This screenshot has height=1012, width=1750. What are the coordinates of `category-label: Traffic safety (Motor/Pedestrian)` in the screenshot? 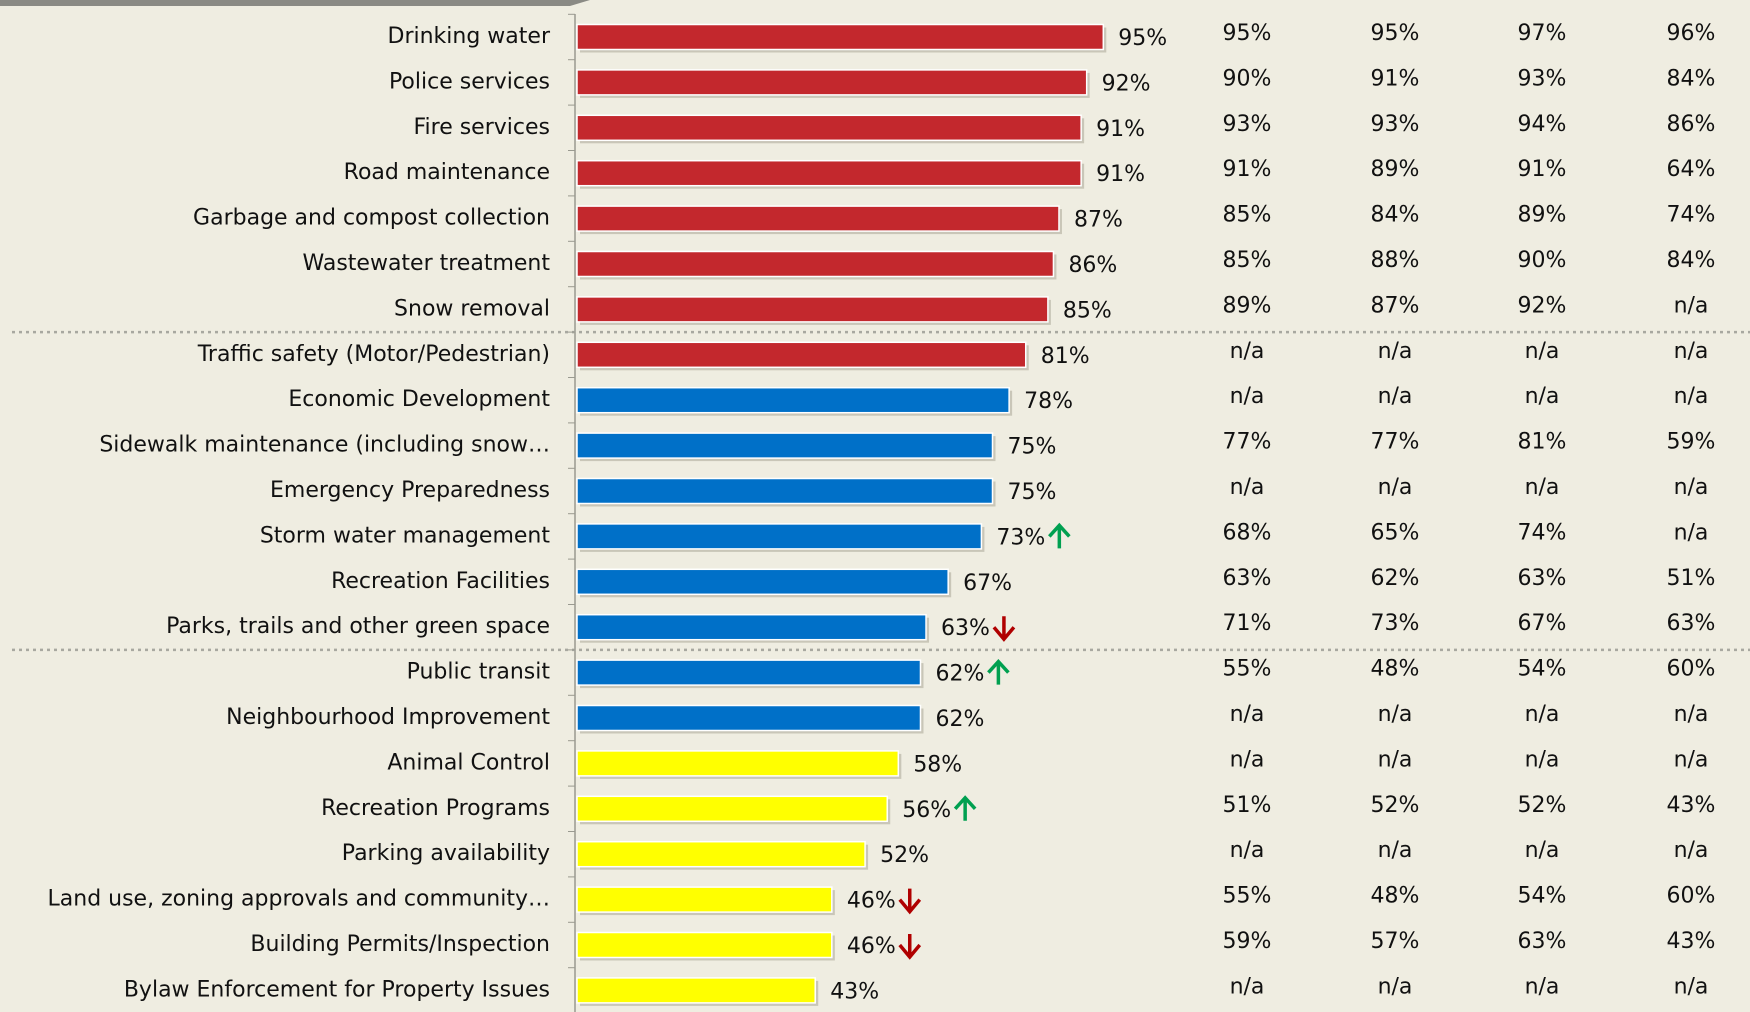 It's located at (373, 354).